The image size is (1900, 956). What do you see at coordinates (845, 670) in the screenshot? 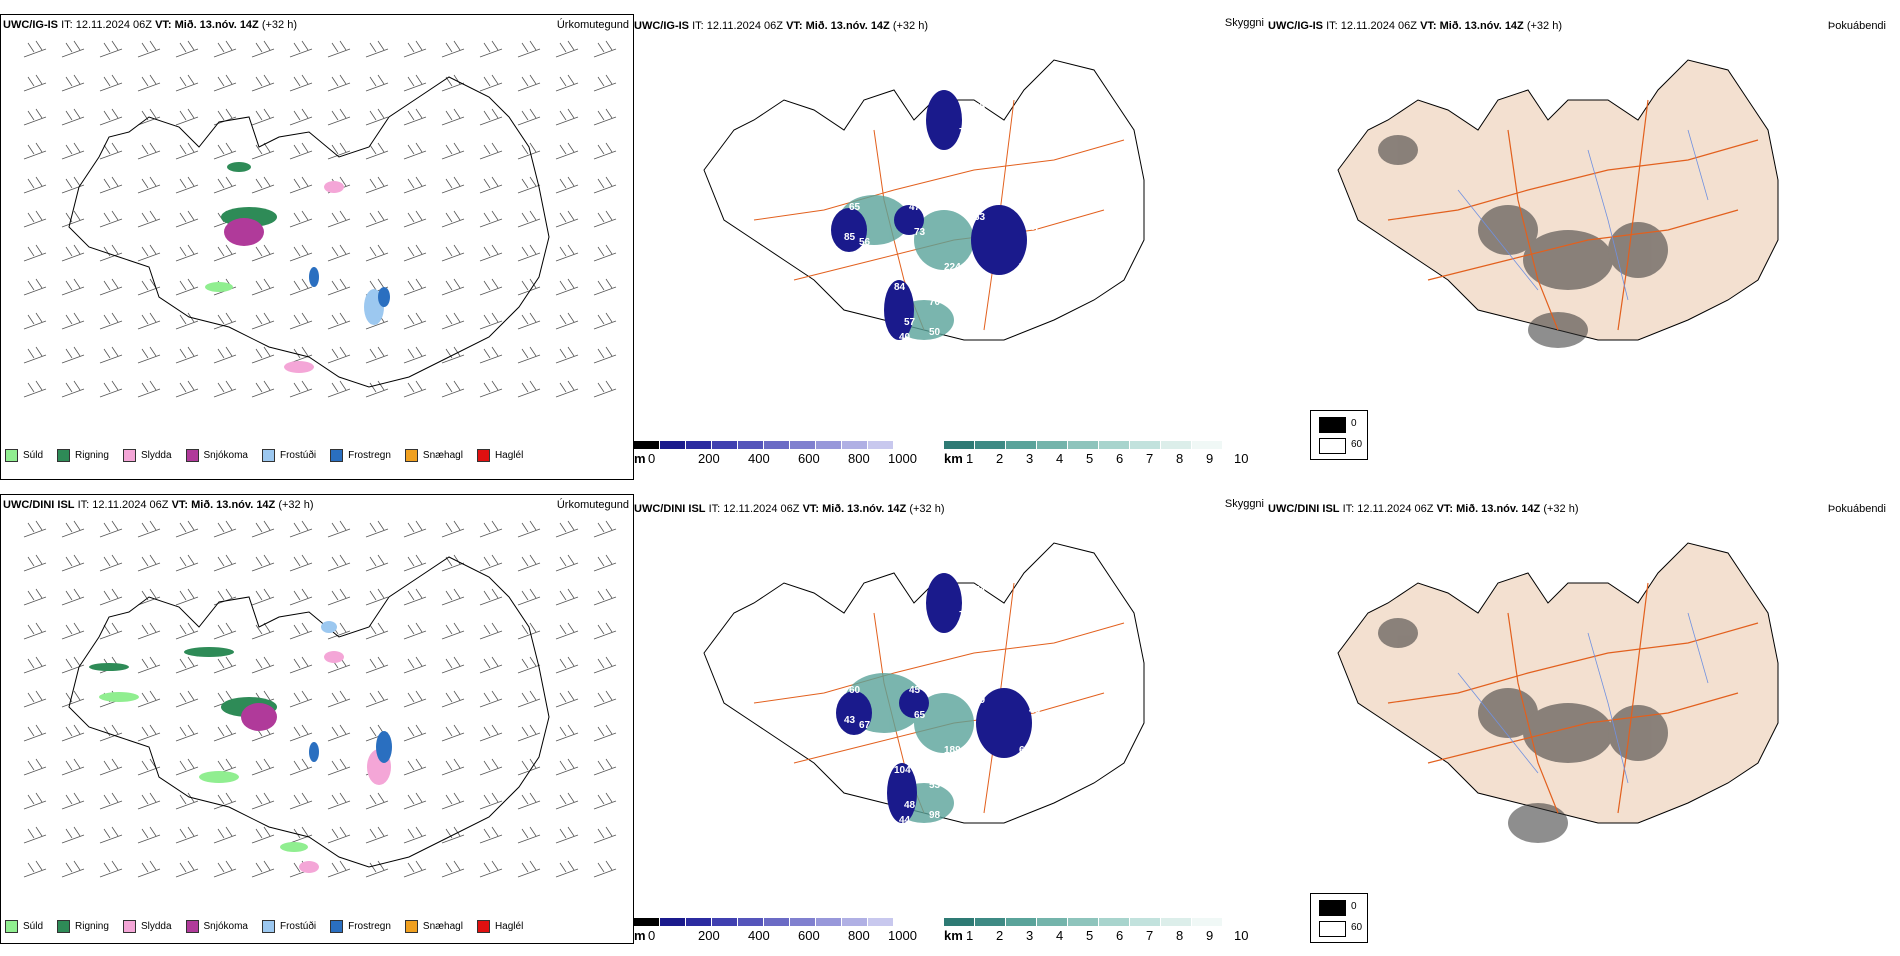
I see `visibility-value-label: 94` at bounding box center [845, 670].